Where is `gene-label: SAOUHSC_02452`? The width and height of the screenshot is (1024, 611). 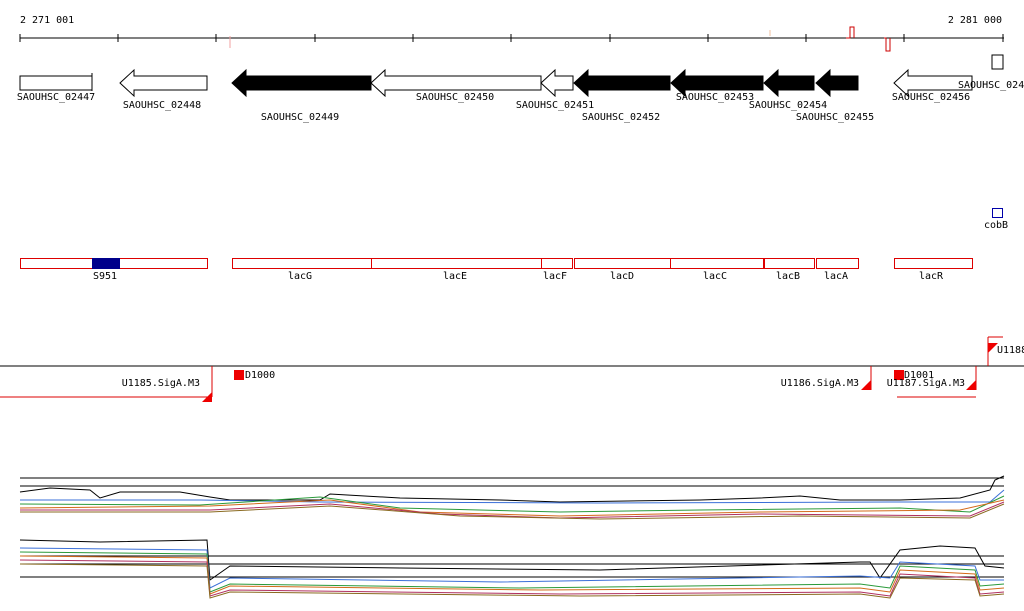 gene-label: SAOUHSC_02452 is located at coordinates (621, 117).